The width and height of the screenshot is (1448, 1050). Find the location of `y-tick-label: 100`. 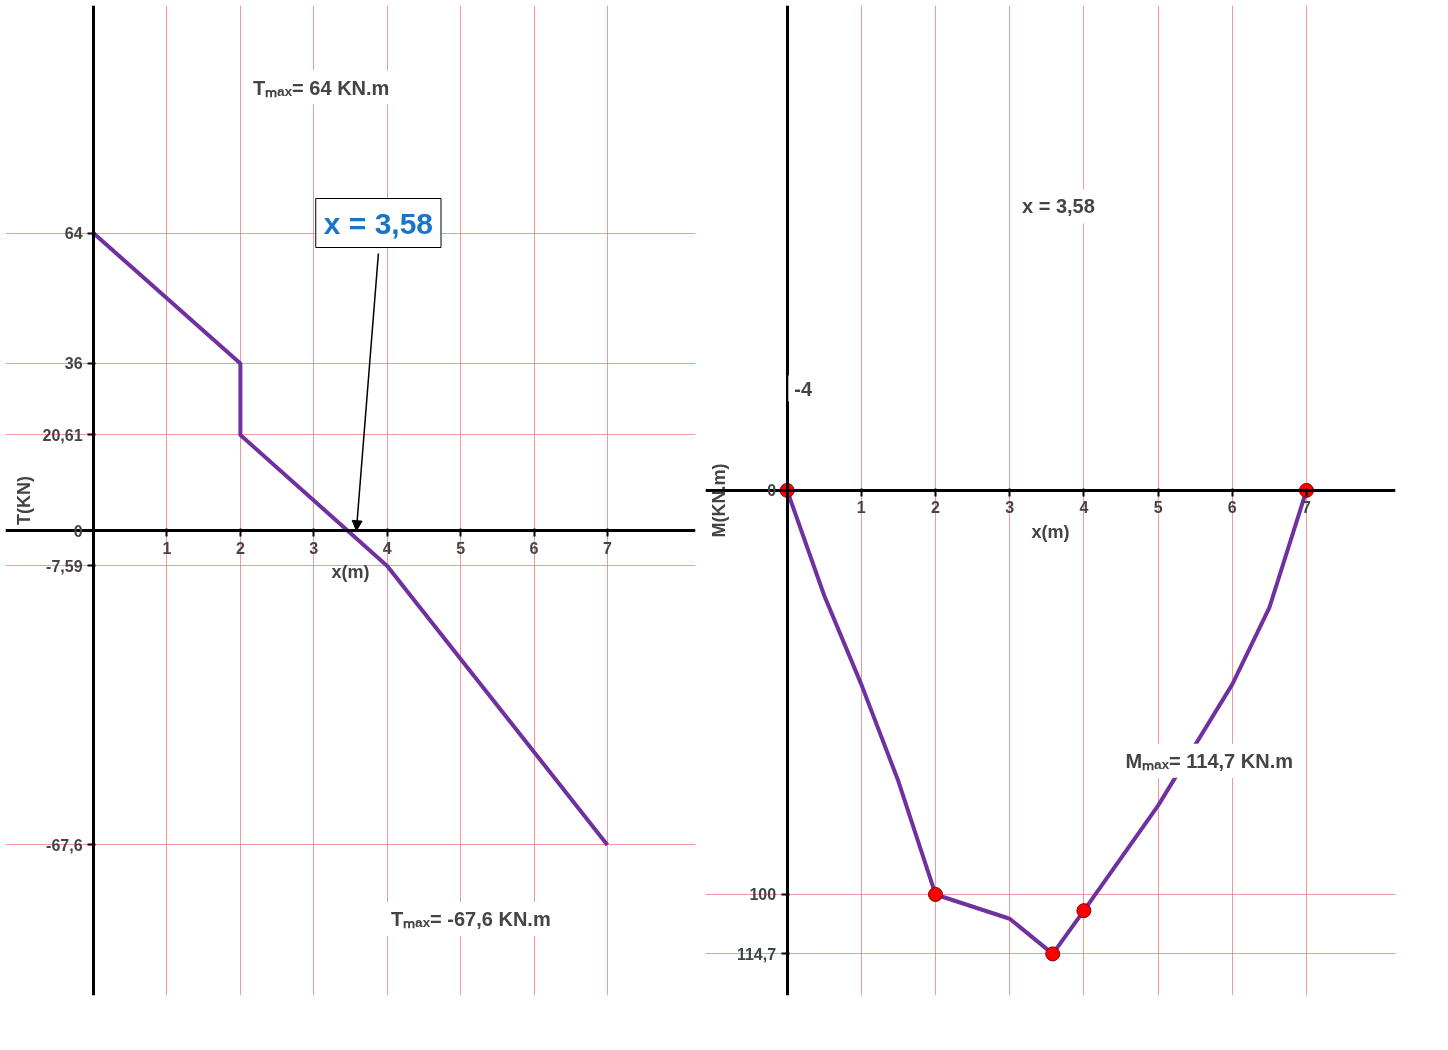

y-tick-label: 100 is located at coordinates (763, 895).